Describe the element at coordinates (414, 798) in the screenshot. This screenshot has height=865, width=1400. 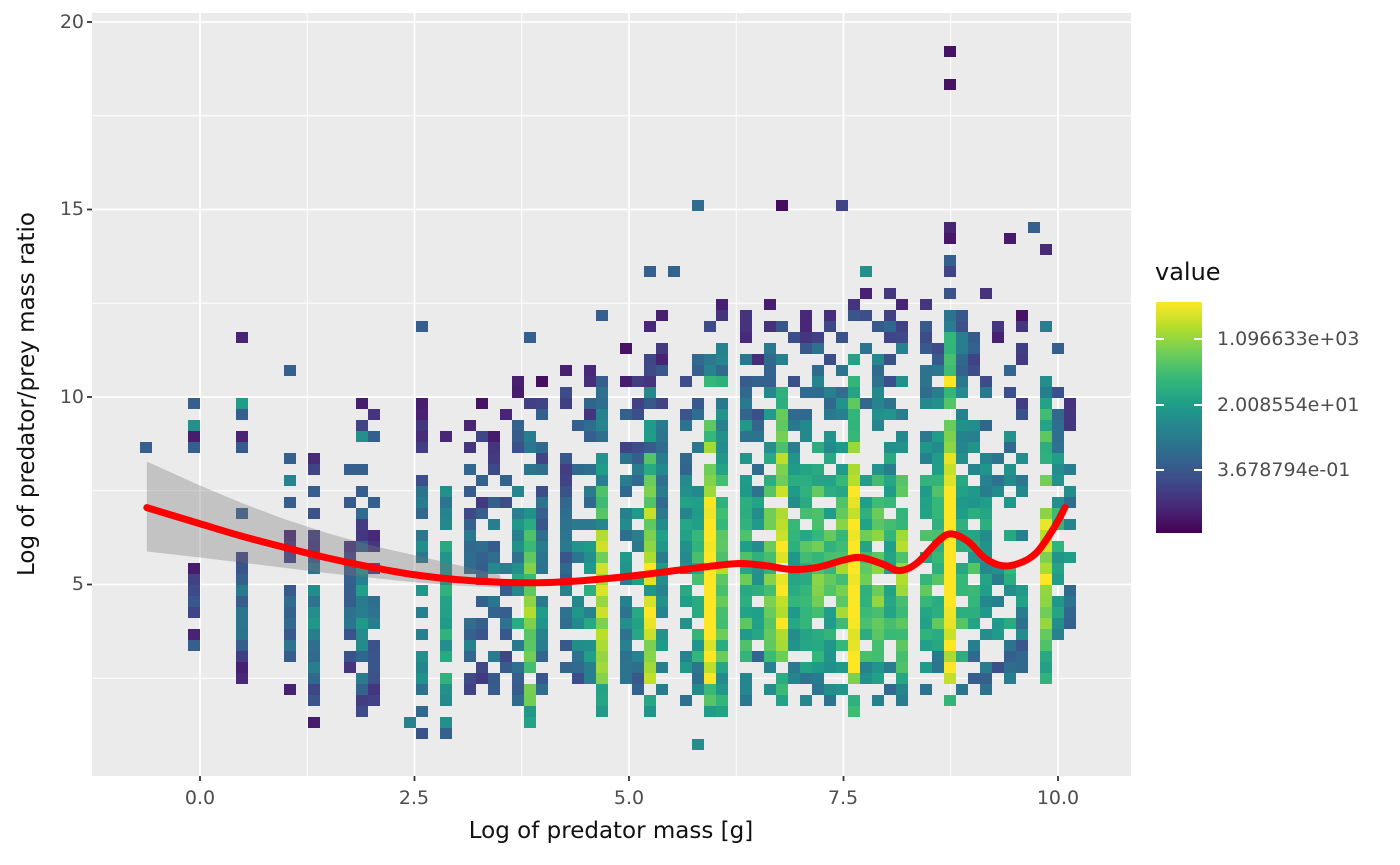
I see `x-tick-label-2-5: 2.5` at that location.